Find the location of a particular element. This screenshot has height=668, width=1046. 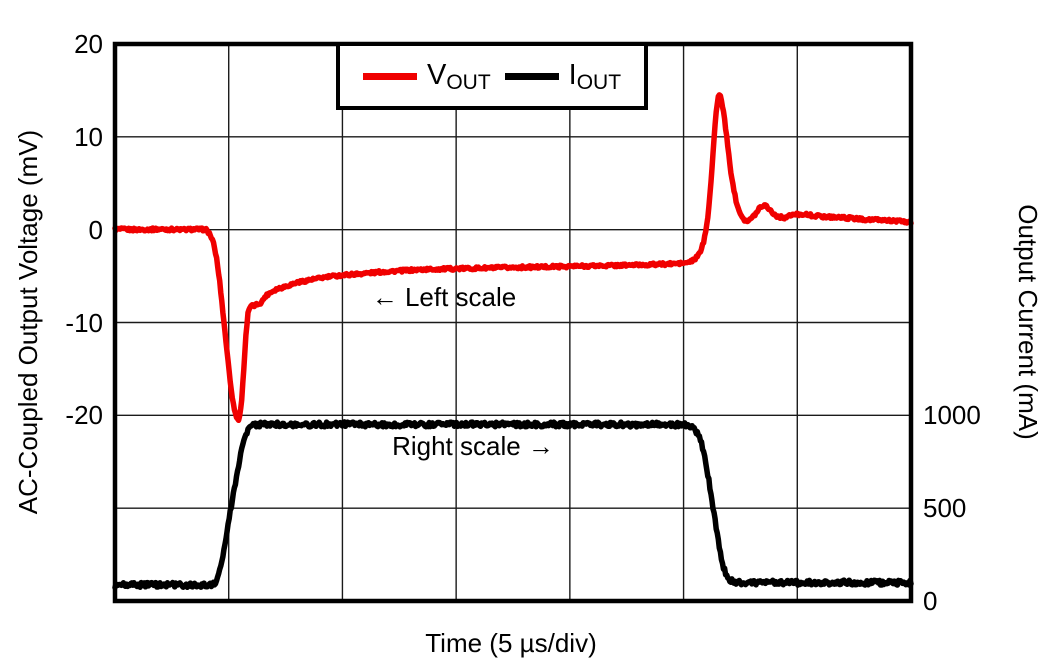

right-tick-0: 0 is located at coordinates (930, 601).